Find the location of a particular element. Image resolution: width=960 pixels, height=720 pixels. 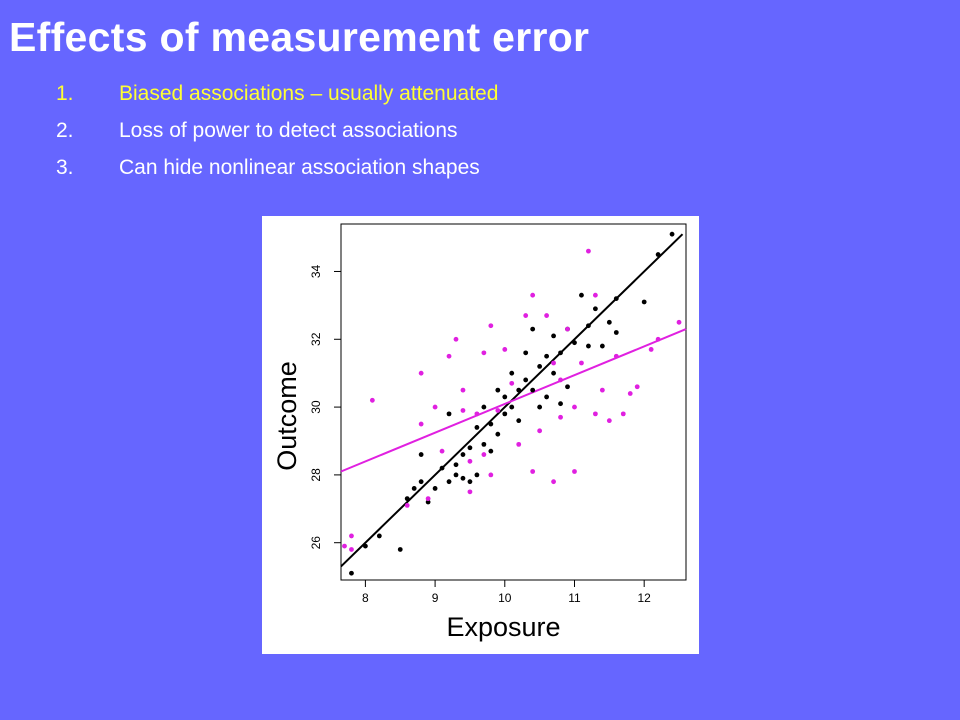

y-tick-label: 30 is located at coordinates (316, 407).